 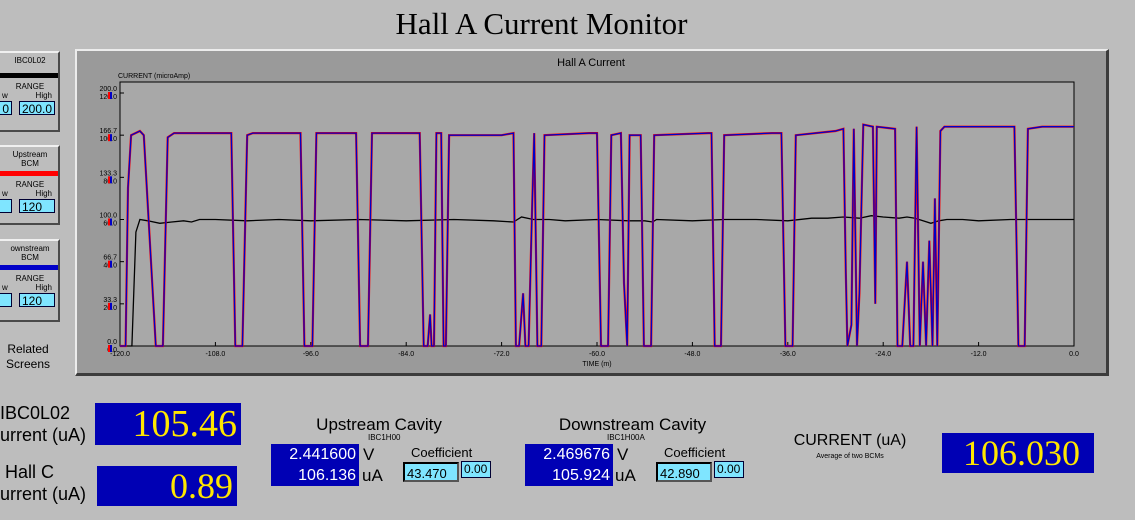 What do you see at coordinates (384, 437) in the screenshot?
I see `upstream-pv: IBC1H00` at bounding box center [384, 437].